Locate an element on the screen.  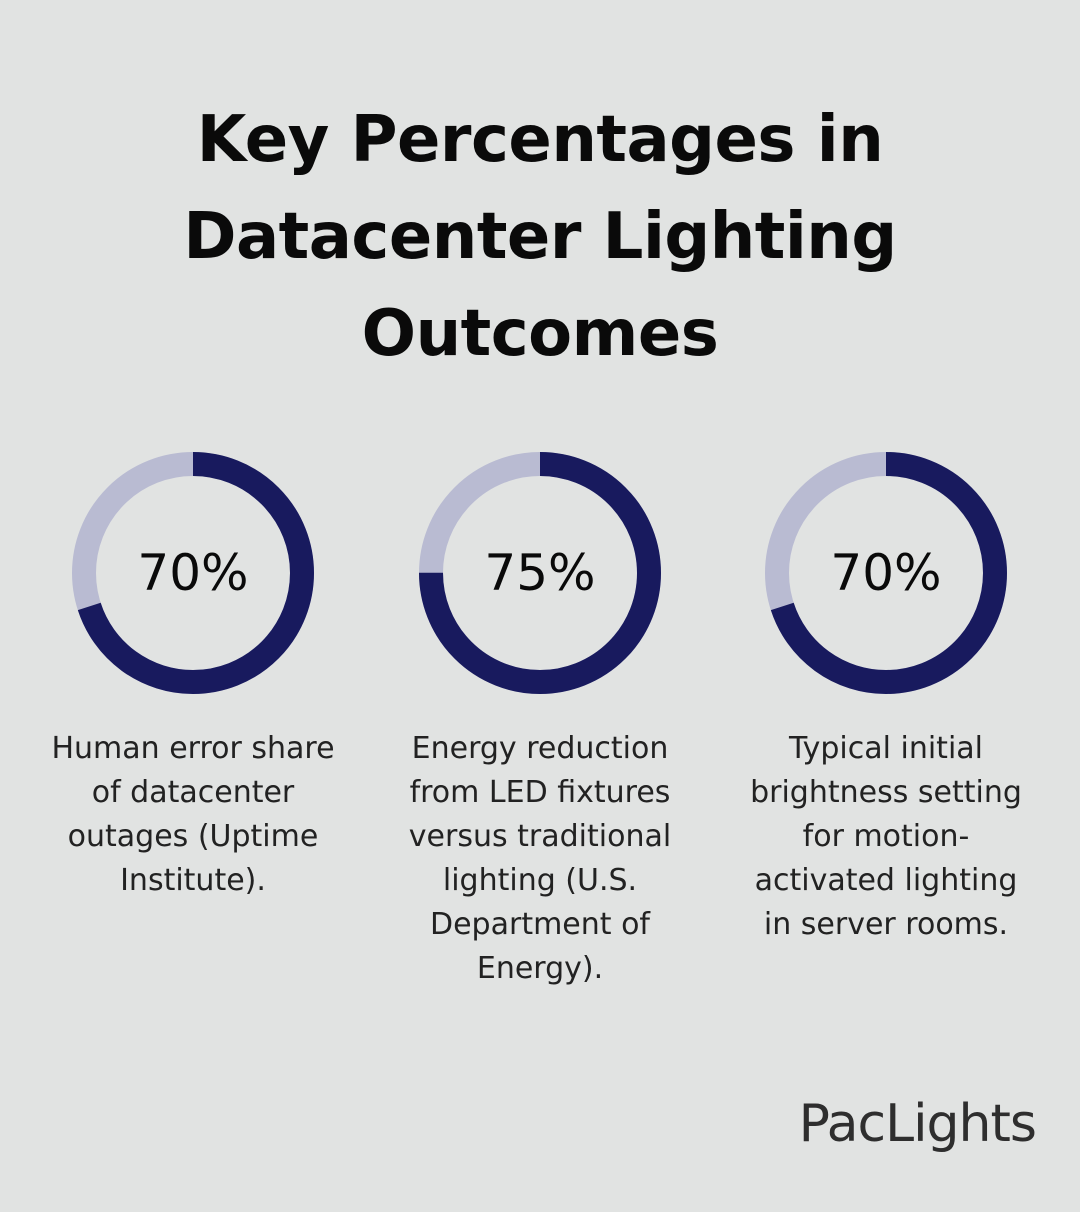
donut-value-label-3: 70% is located at coordinates (886, 573).